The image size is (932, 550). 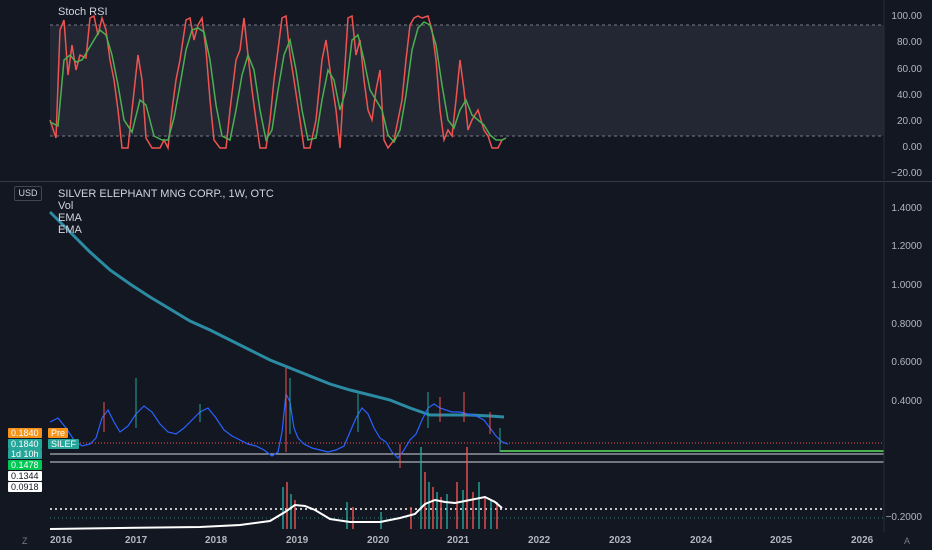 I want to click on price-axis-tick: 0.8000, so click(x=906, y=324).